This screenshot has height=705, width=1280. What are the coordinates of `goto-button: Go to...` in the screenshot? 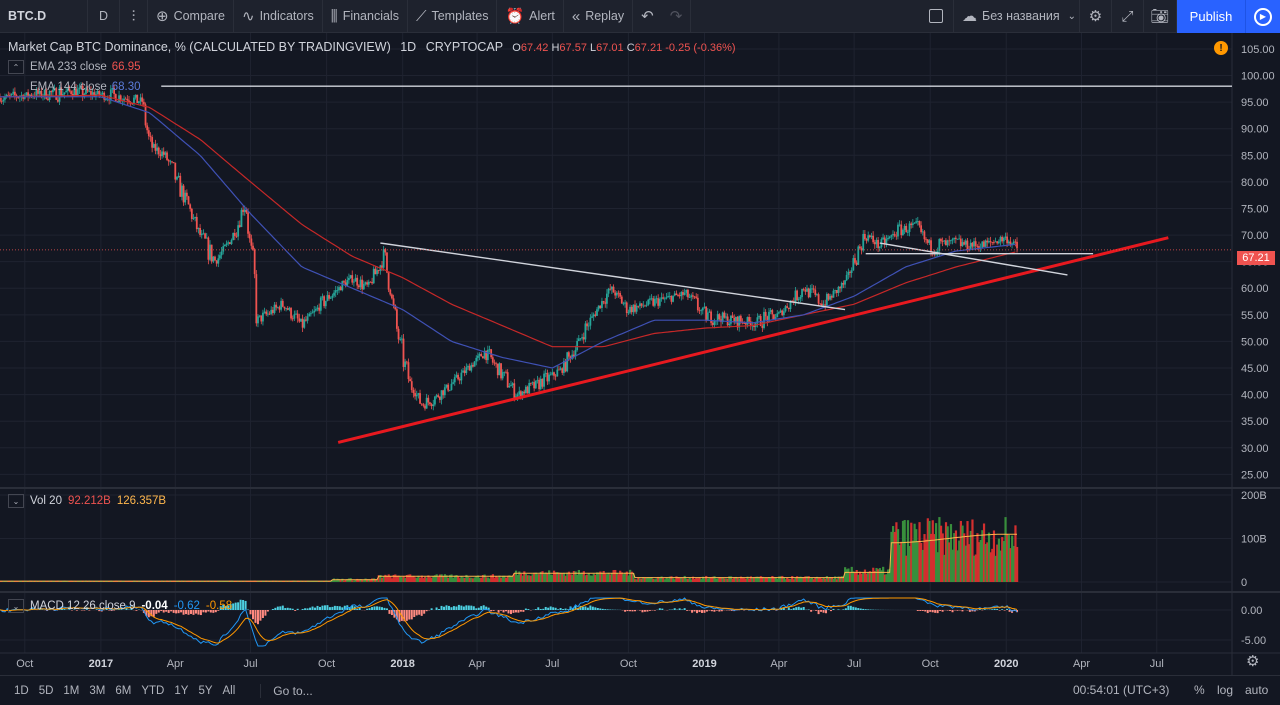 It's located at (286, 690).